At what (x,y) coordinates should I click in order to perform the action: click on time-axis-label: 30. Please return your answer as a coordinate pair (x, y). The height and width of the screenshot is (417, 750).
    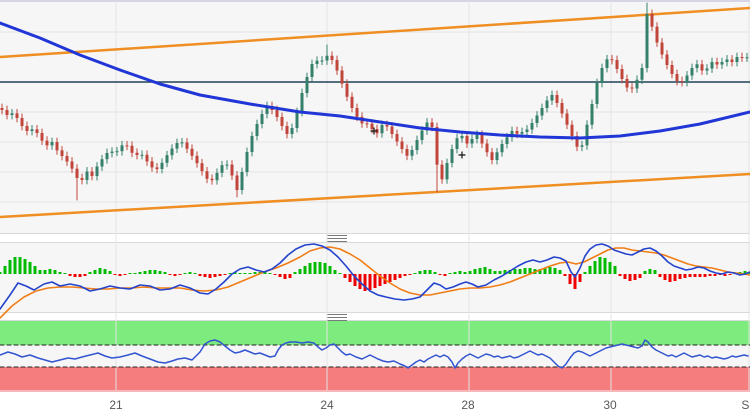
    Looking at the image, I should click on (610, 405).